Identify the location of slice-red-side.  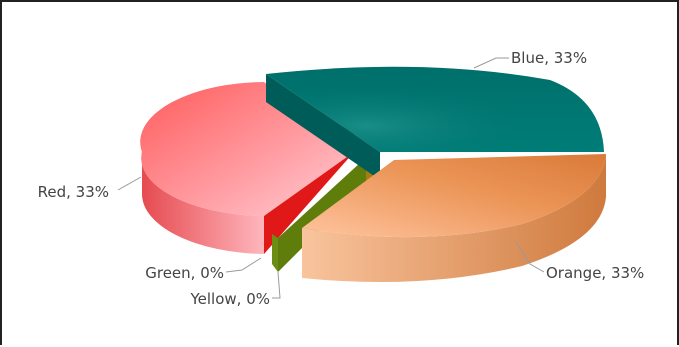
(202, 203).